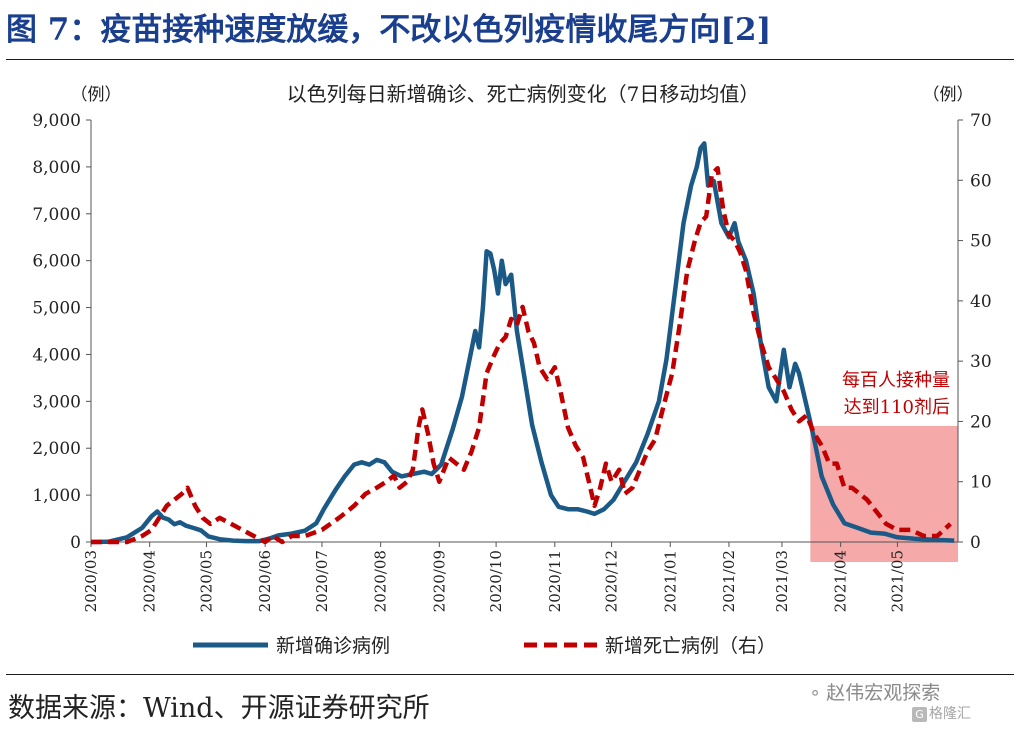  What do you see at coordinates (150, 581) in the screenshot?
I see `x-axis-tick-label: 2020/04` at bounding box center [150, 581].